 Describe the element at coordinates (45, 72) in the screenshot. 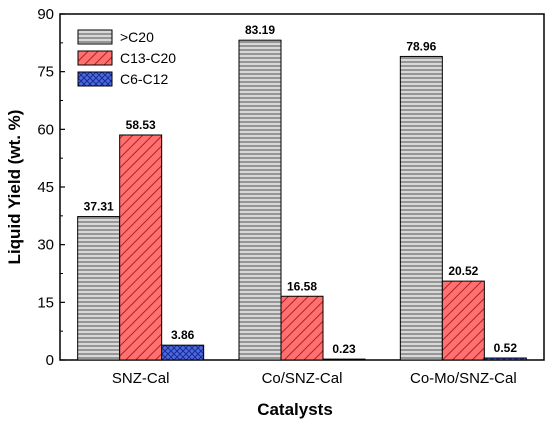

I see `y-tick-label: 75` at that location.